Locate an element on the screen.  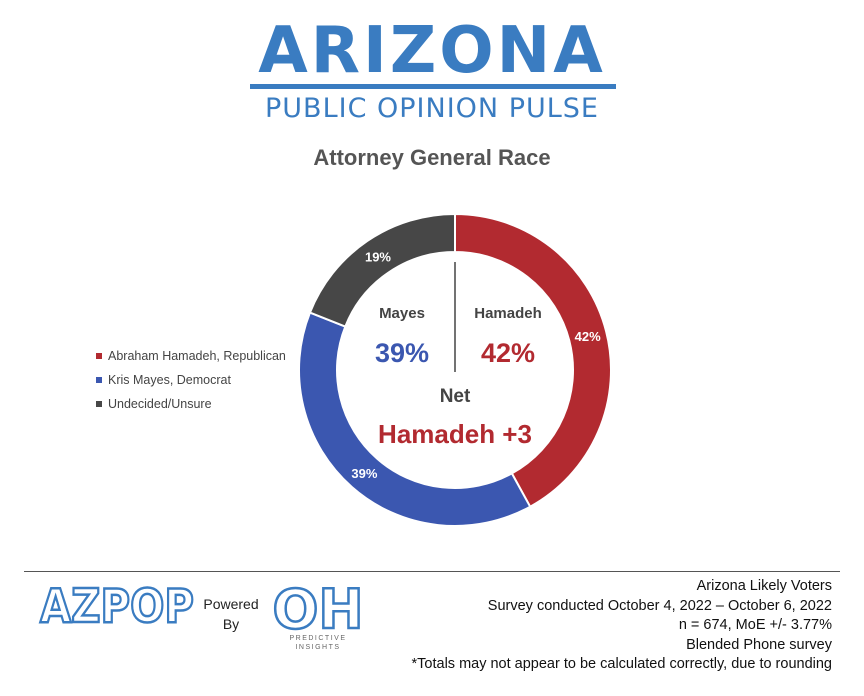
legend-swatch-undecided is located at coordinates (99, 404).